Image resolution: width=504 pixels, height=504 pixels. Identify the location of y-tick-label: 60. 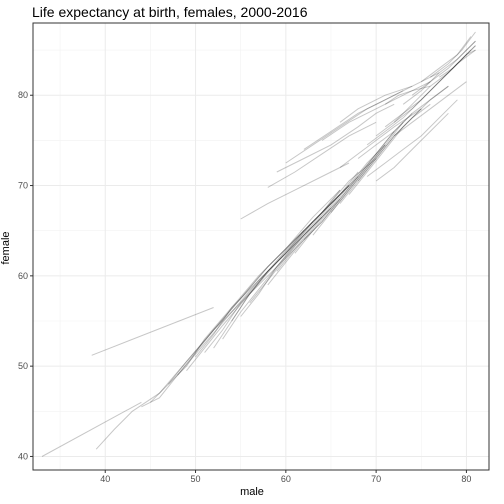
(23, 276).